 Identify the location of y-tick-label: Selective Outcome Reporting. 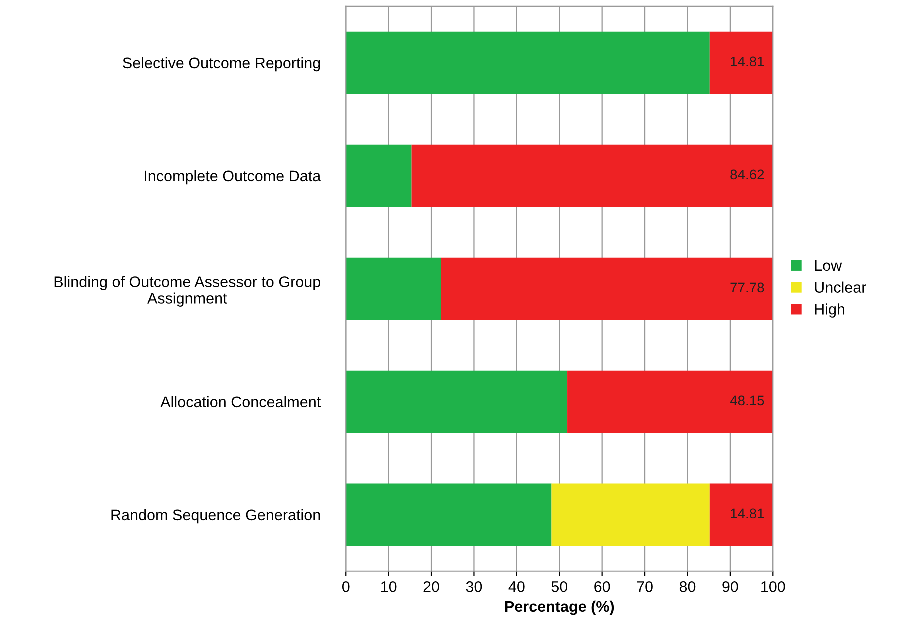
(221, 64).